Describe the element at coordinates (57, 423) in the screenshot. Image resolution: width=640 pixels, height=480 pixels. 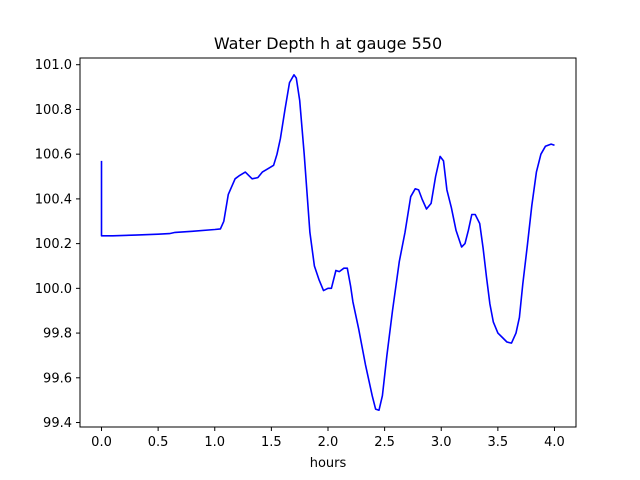
I see `y-tick-label: 99.4` at that location.